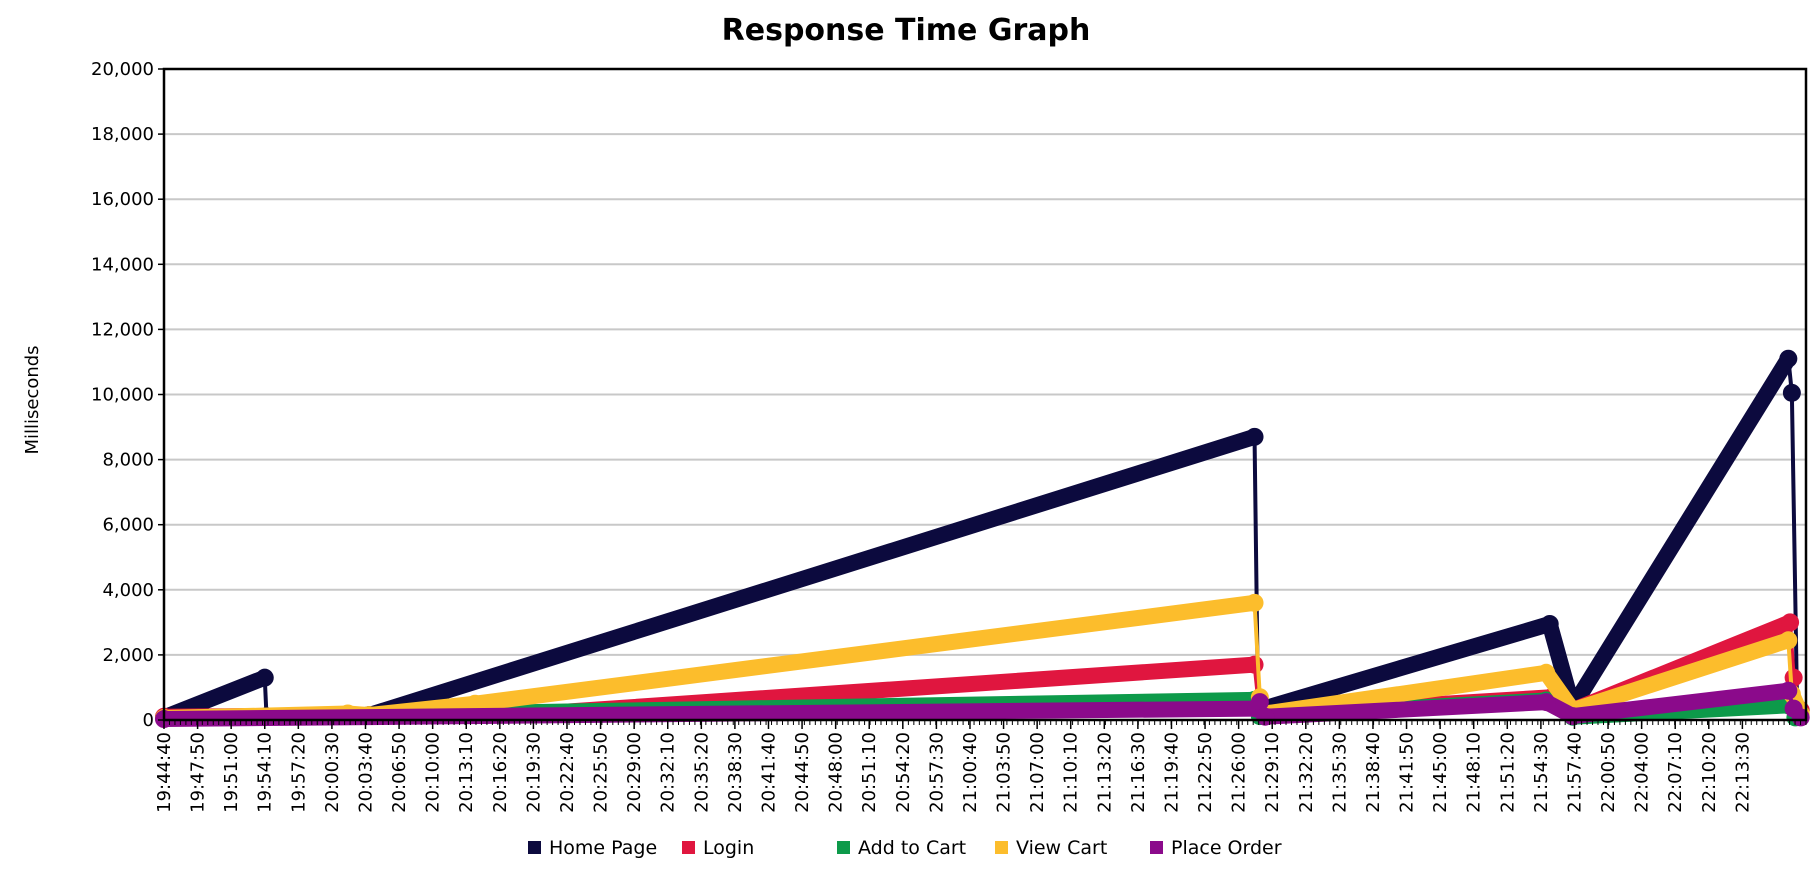  Describe the element at coordinates (1642, 772) in the screenshot. I see `x-tick-label: 22:04:00` at that location.